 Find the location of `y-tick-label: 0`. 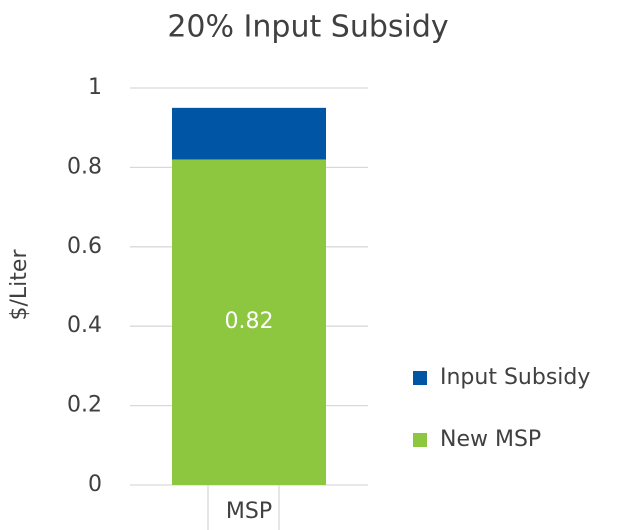

y-tick-label: 0 is located at coordinates (95, 484).